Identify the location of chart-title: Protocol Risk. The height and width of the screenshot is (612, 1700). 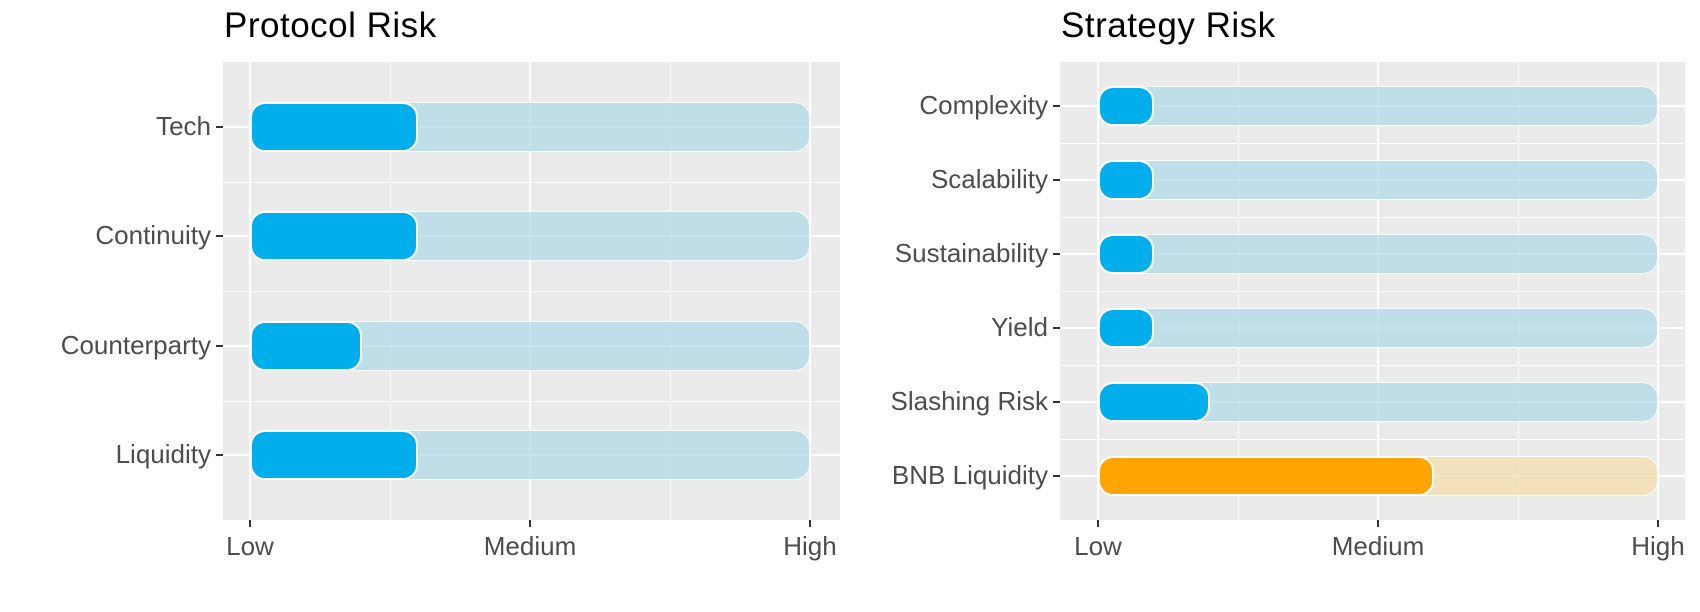
(330, 25).